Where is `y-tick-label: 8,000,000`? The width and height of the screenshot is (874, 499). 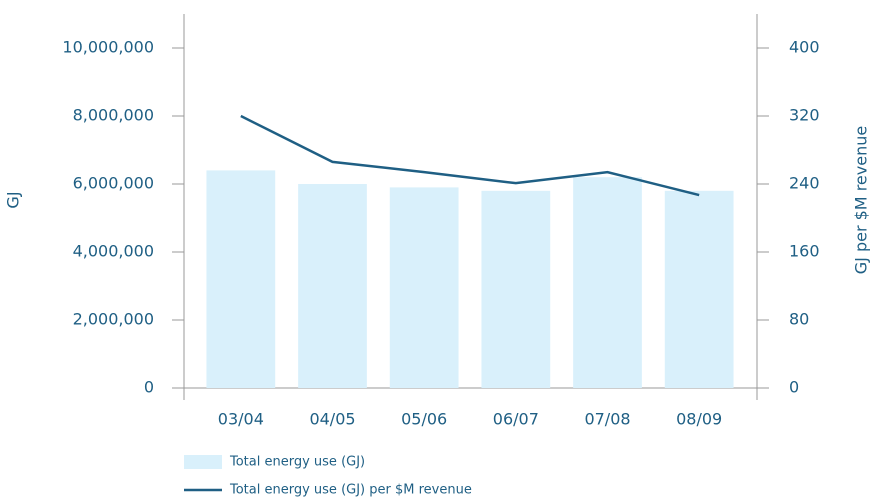
y-tick-label: 8,000,000 is located at coordinates (113, 115).